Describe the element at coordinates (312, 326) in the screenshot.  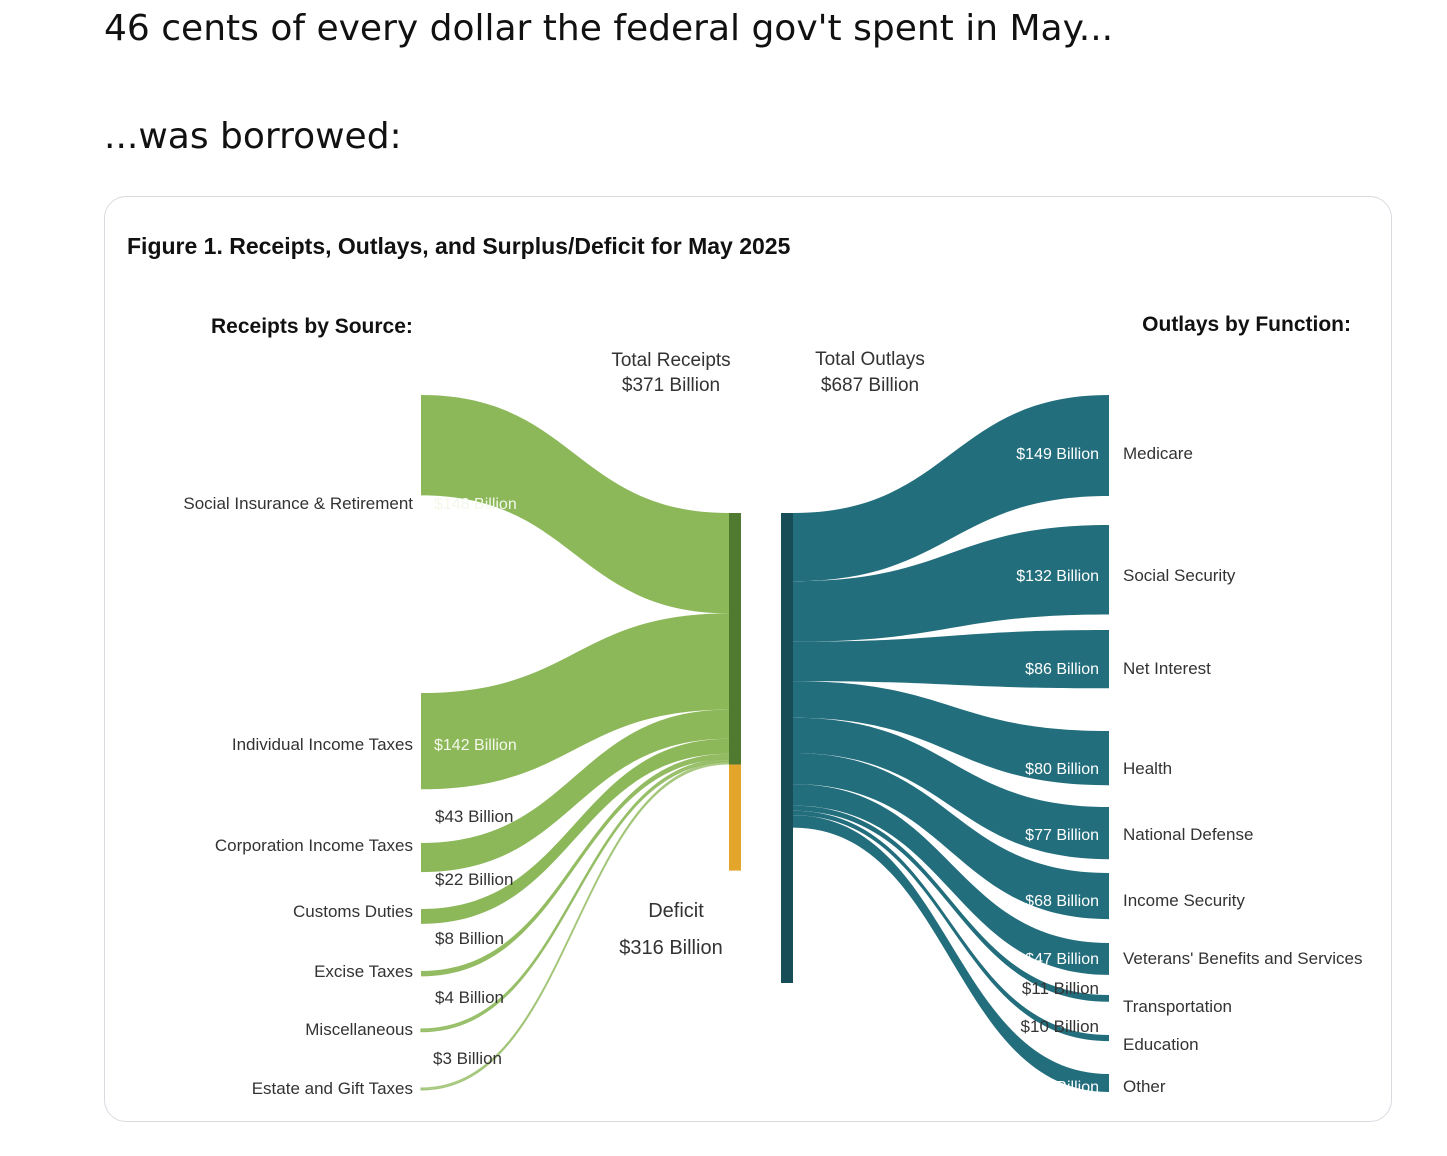
I see `receipts-heading: Receipts by Source:` at that location.